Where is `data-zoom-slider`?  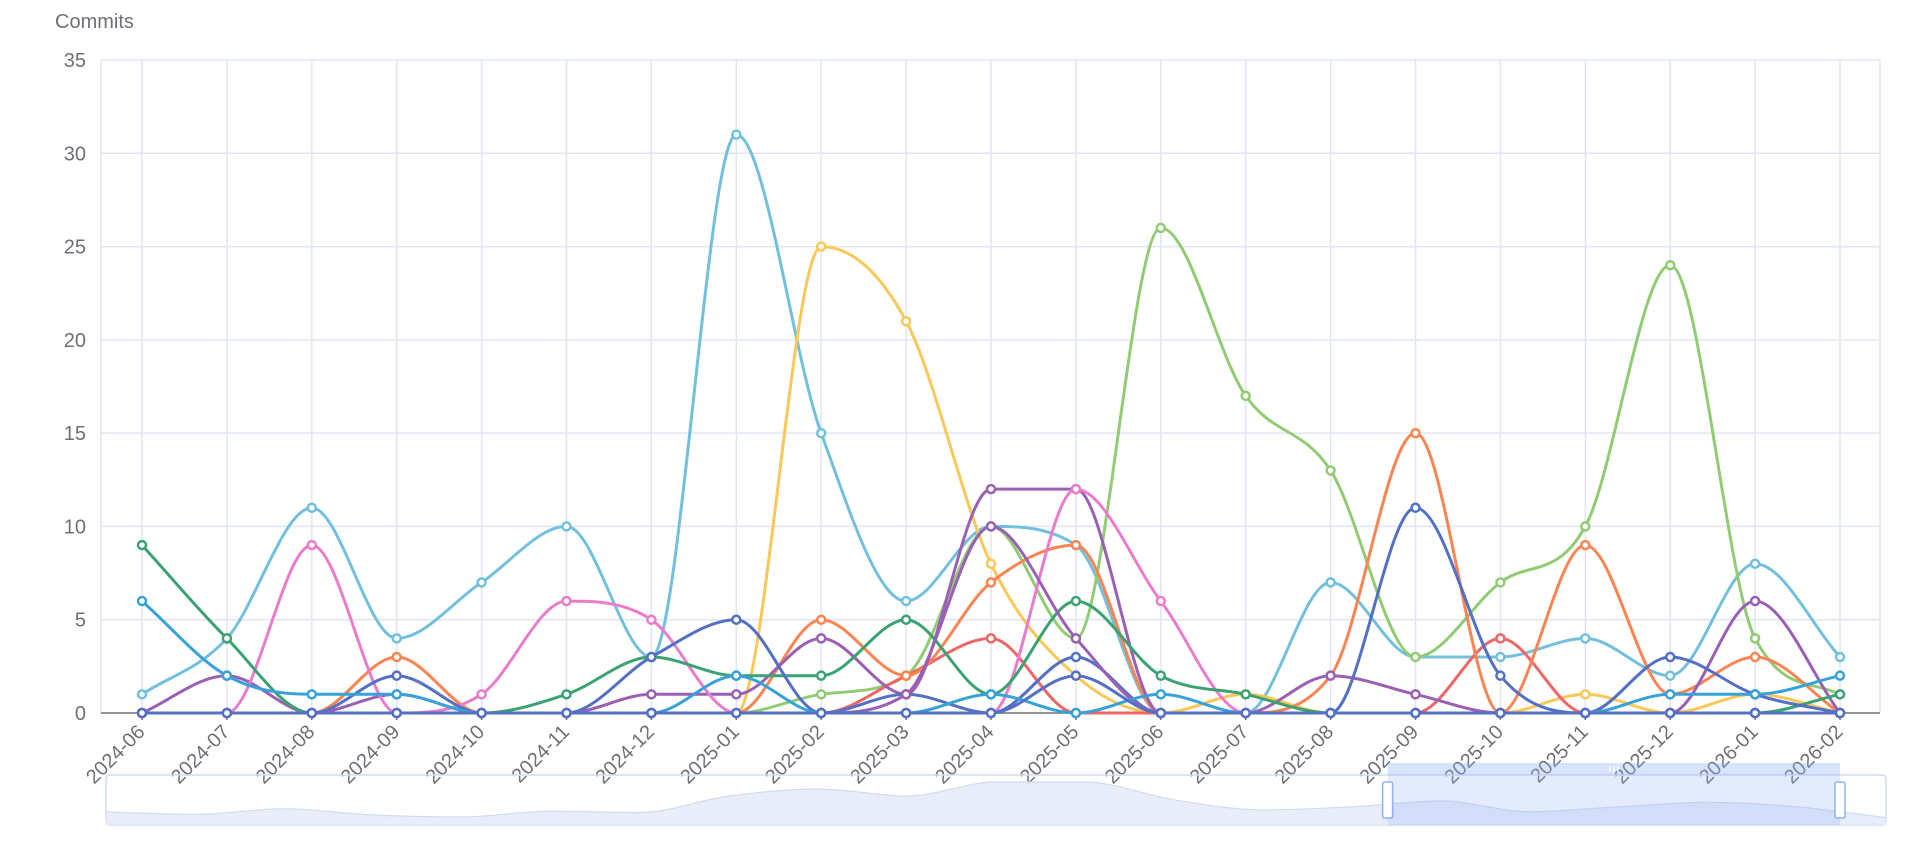 data-zoom-slider is located at coordinates (996, 794).